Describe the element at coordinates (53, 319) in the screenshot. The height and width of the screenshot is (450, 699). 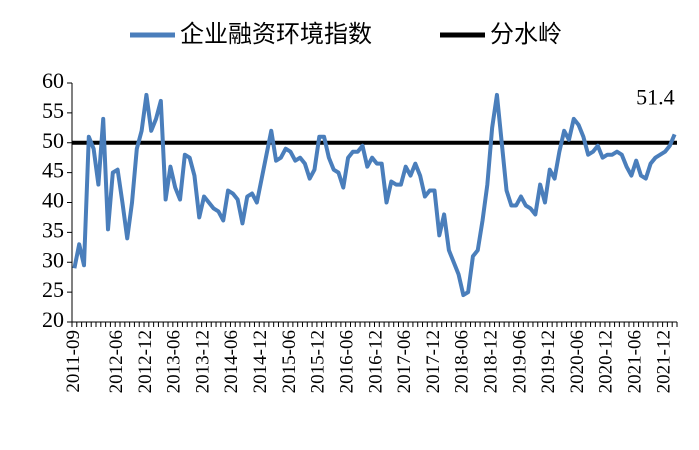
I see `y-tick-label: 20` at that location.